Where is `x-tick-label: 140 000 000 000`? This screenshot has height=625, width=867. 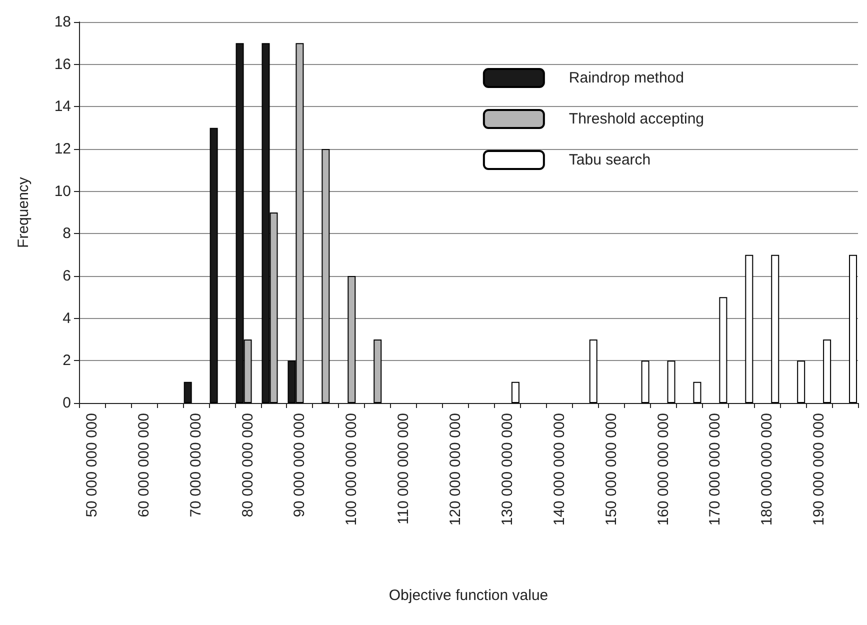 x-tick-label: 140 000 000 000 is located at coordinates (559, 469).